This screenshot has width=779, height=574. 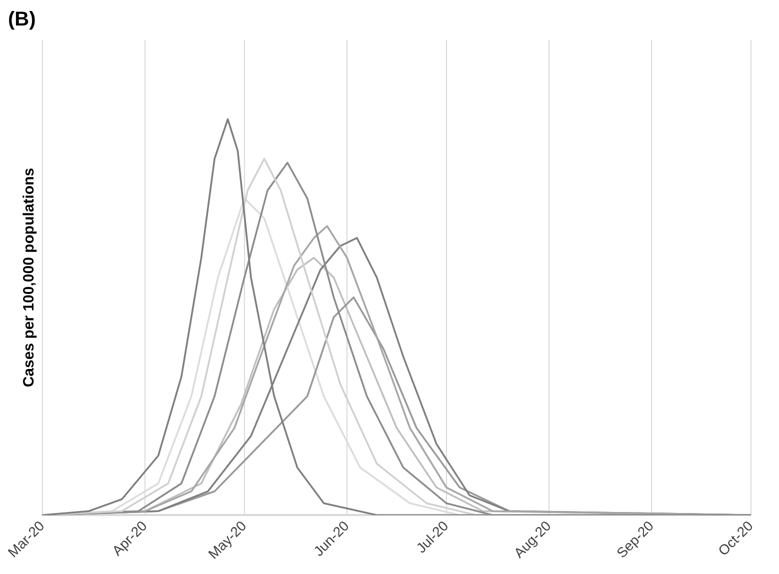 I want to click on y-axis-title: Cases per 100,000 populations, so click(x=29, y=278).